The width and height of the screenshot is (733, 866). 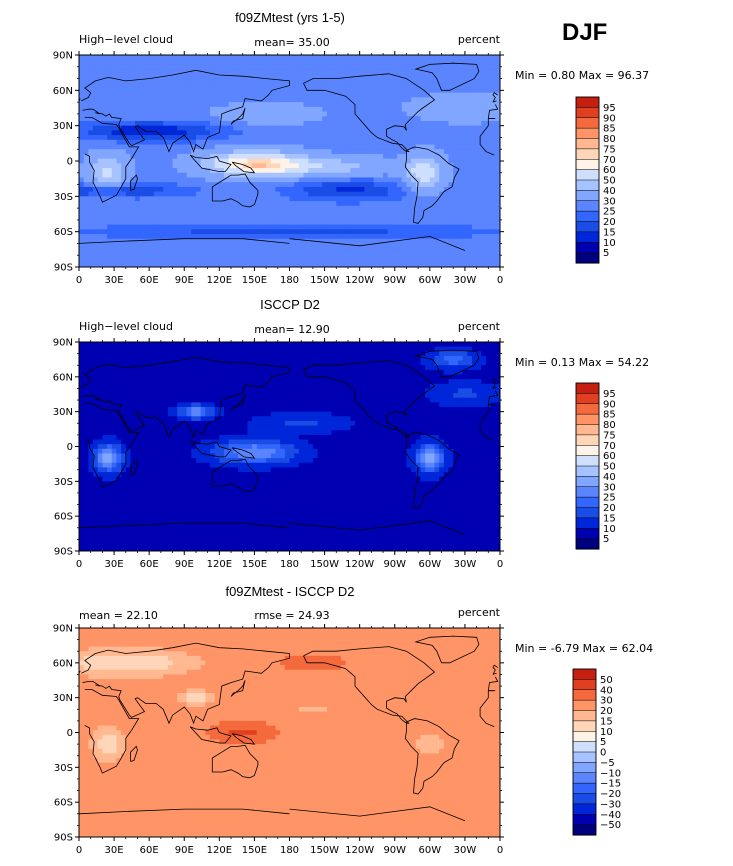 What do you see at coordinates (324, 280) in the screenshot?
I see `lon-tick-label: 150W` at bounding box center [324, 280].